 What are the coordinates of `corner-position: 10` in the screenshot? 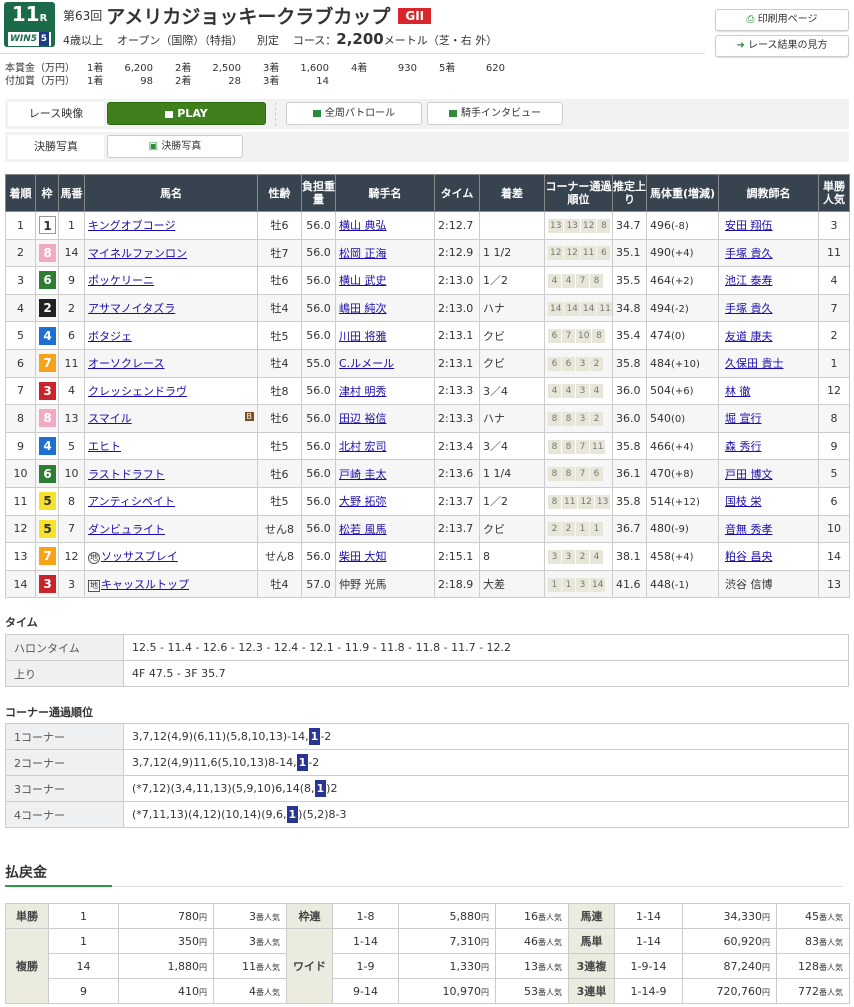 It's located at (584, 336).